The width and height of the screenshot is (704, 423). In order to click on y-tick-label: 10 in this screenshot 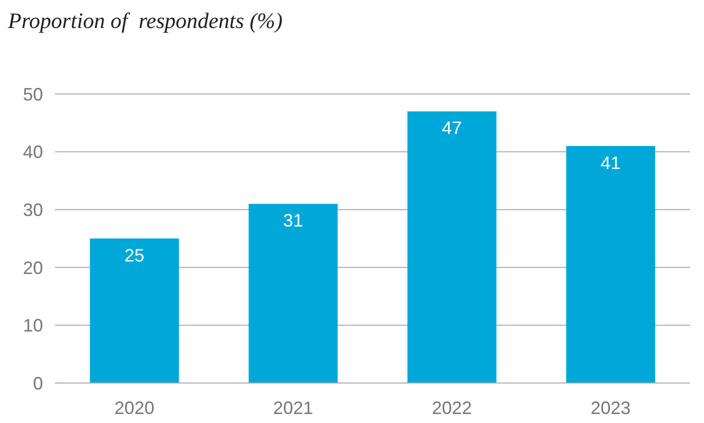, I will do `click(32, 326)`.